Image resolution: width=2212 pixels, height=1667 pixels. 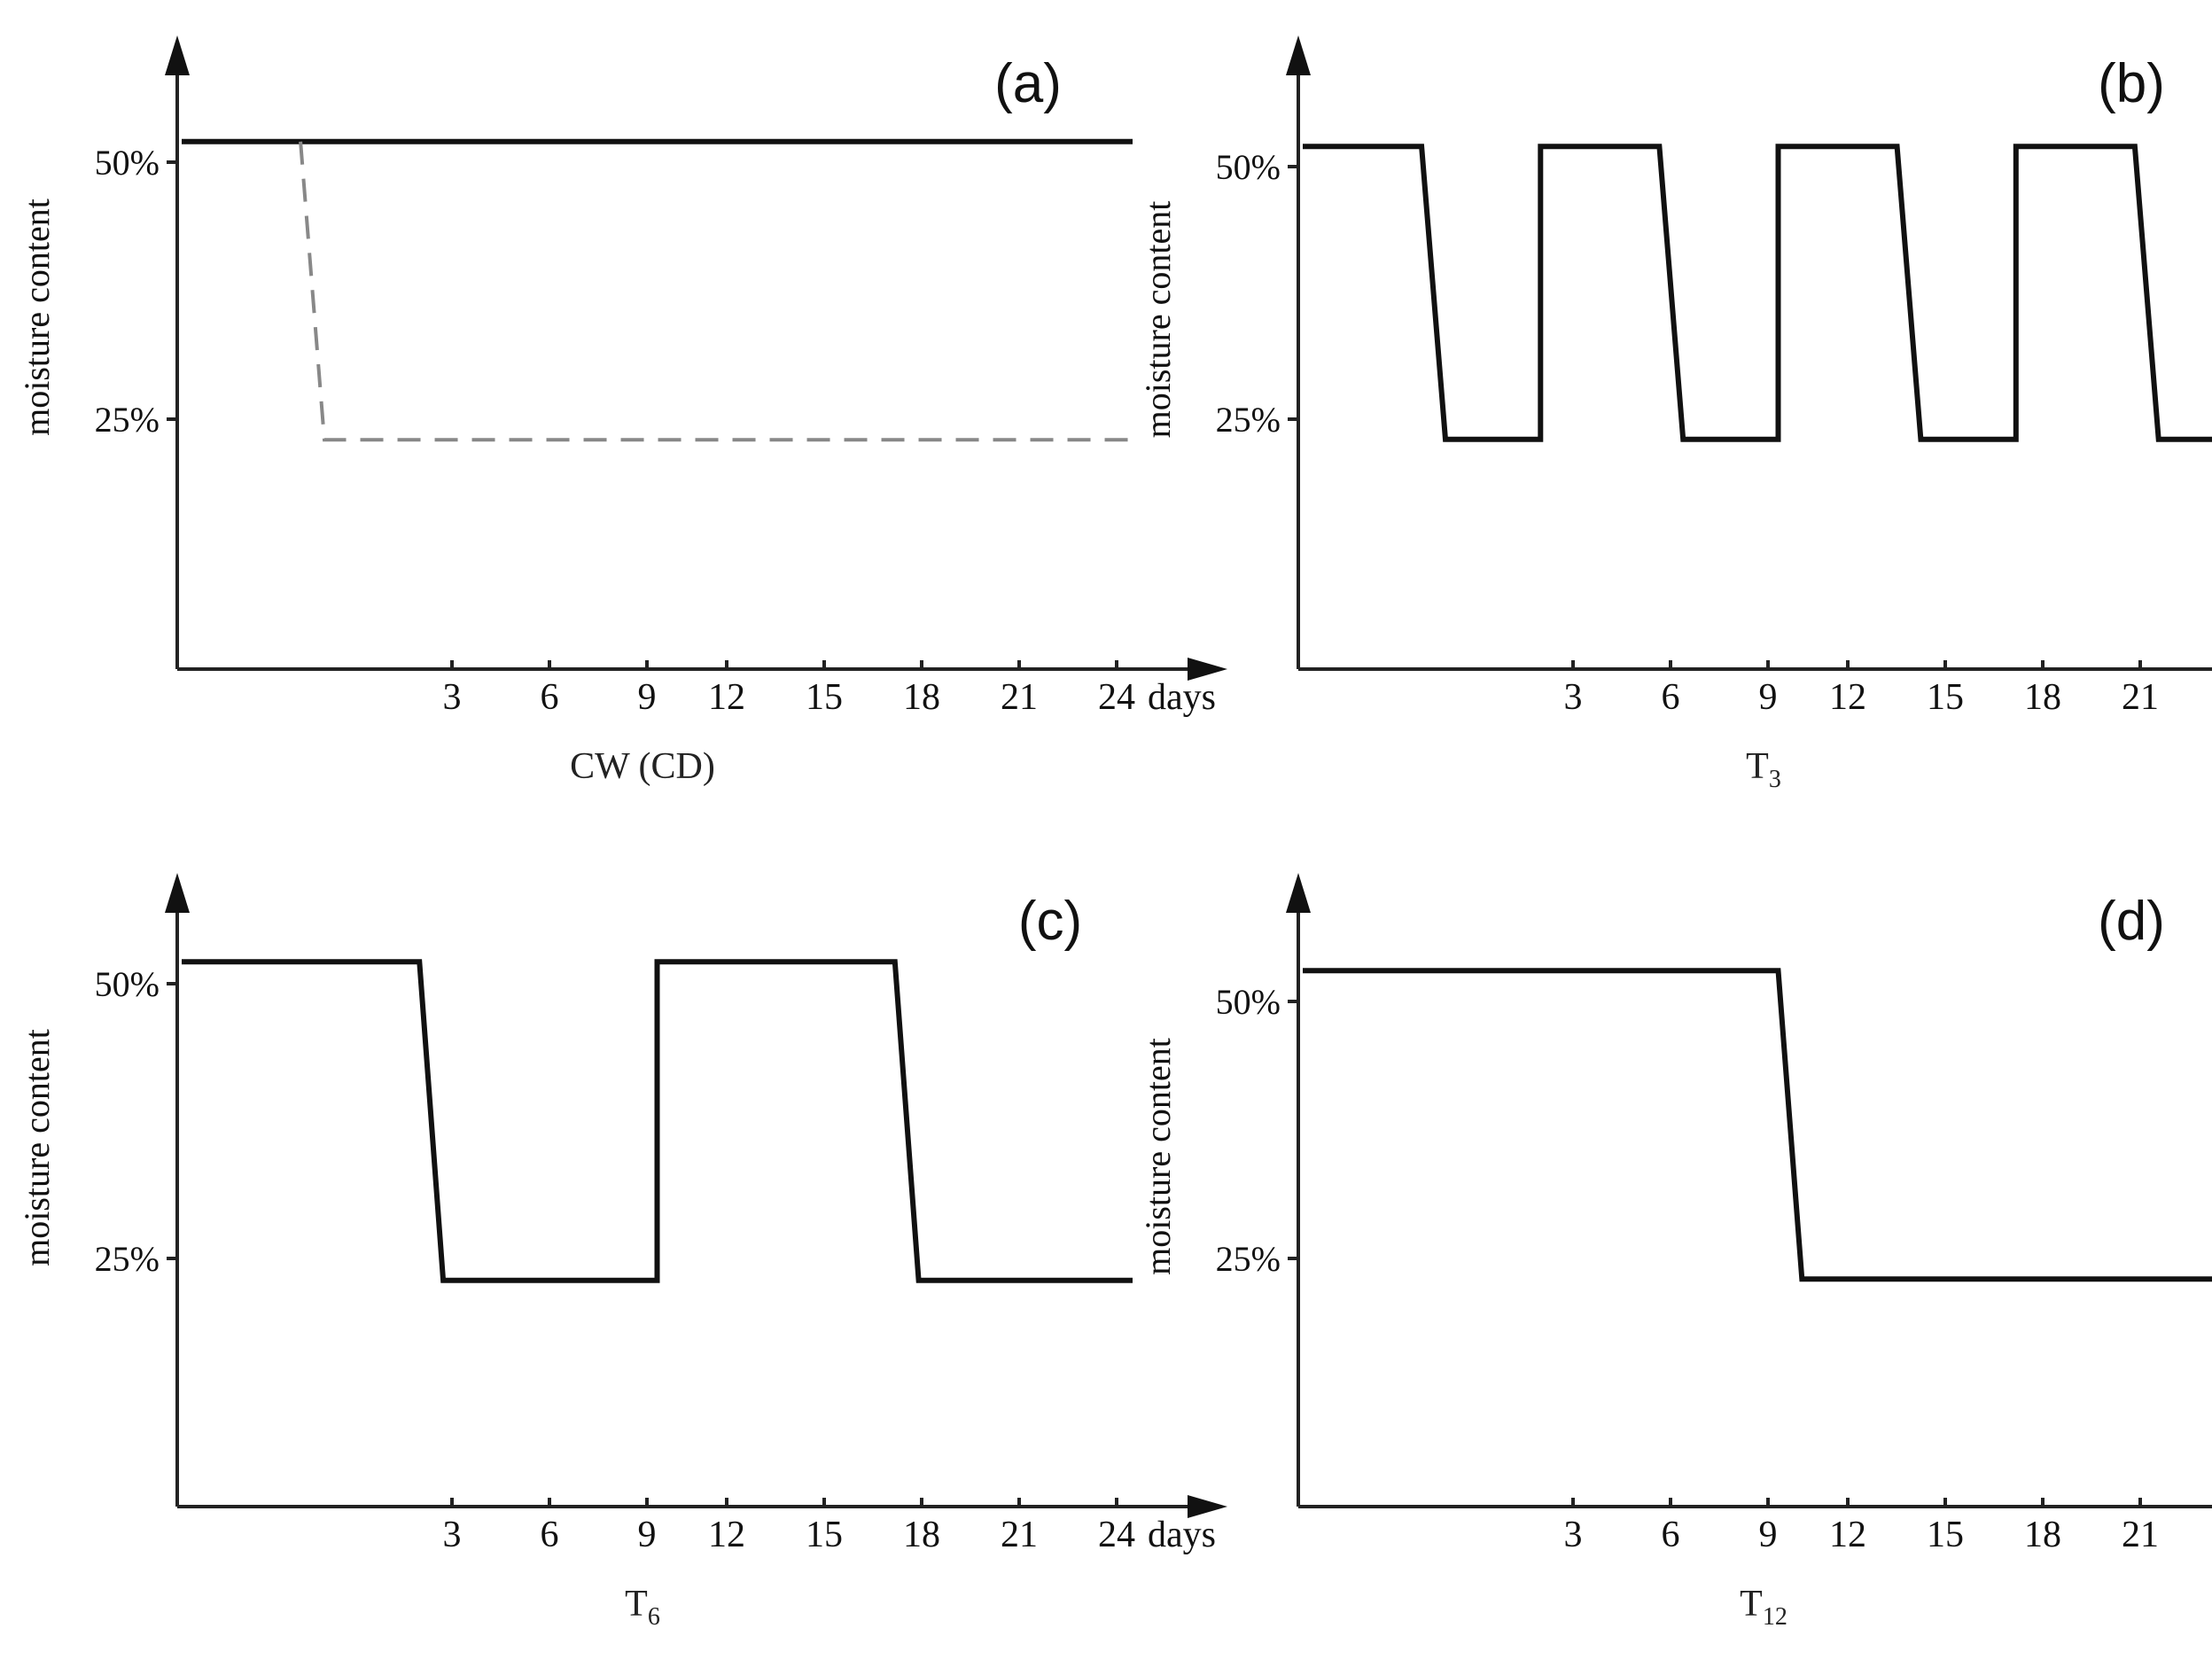 What do you see at coordinates (2131, 83) in the screenshot?
I see `panel-label: (b)` at bounding box center [2131, 83].